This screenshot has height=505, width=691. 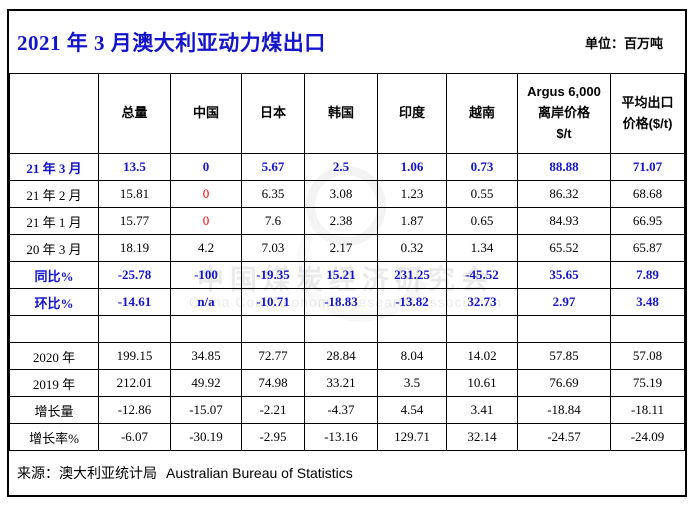 I want to click on data-cell: -18.11, so click(x=647, y=410).